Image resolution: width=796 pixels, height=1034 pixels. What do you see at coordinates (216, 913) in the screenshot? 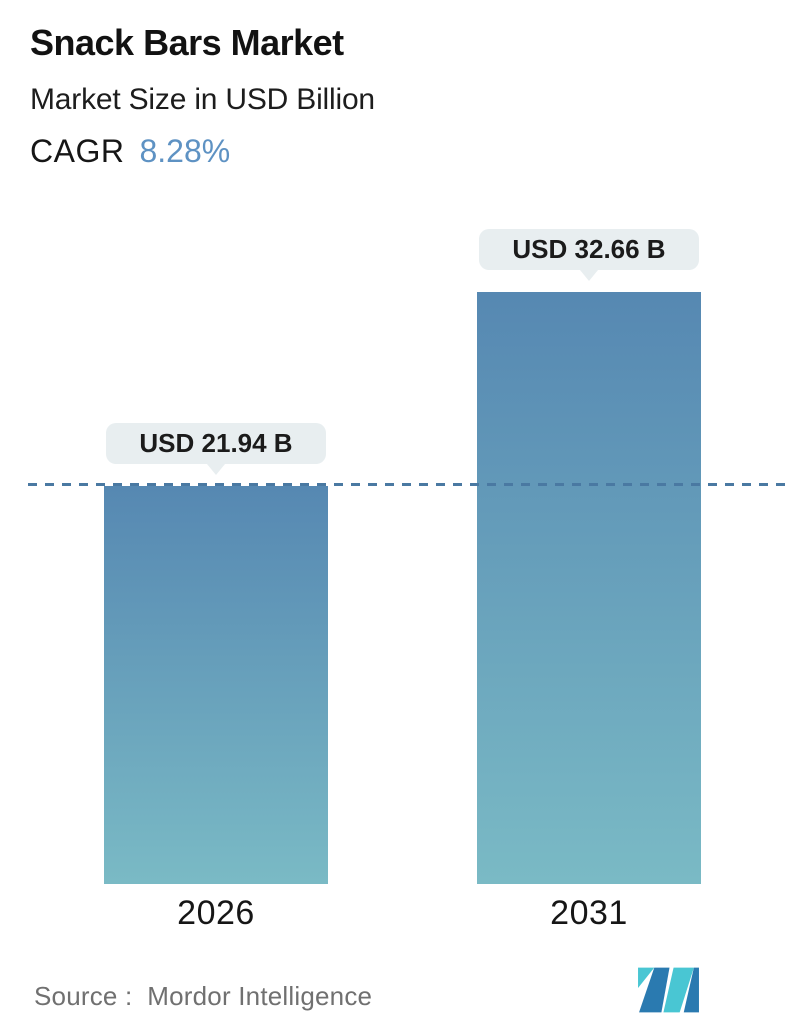
I see `x-axis-label-2026: 2026` at bounding box center [216, 913].